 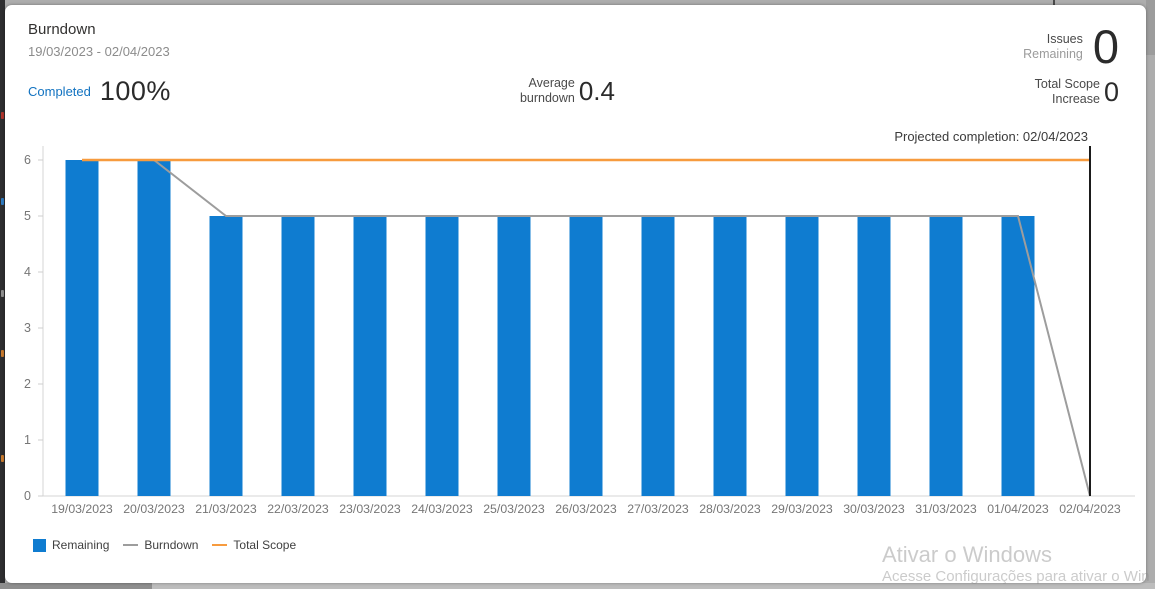 I want to click on svg-text: 27/03/2023, so click(x=658, y=509).